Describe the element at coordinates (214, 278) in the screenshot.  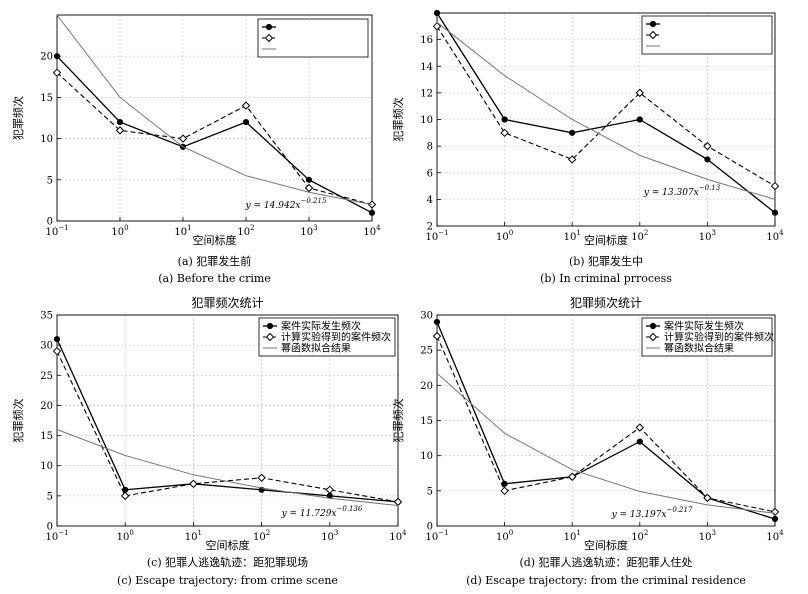
I see `caption-en: (a) Before the crime` at that location.